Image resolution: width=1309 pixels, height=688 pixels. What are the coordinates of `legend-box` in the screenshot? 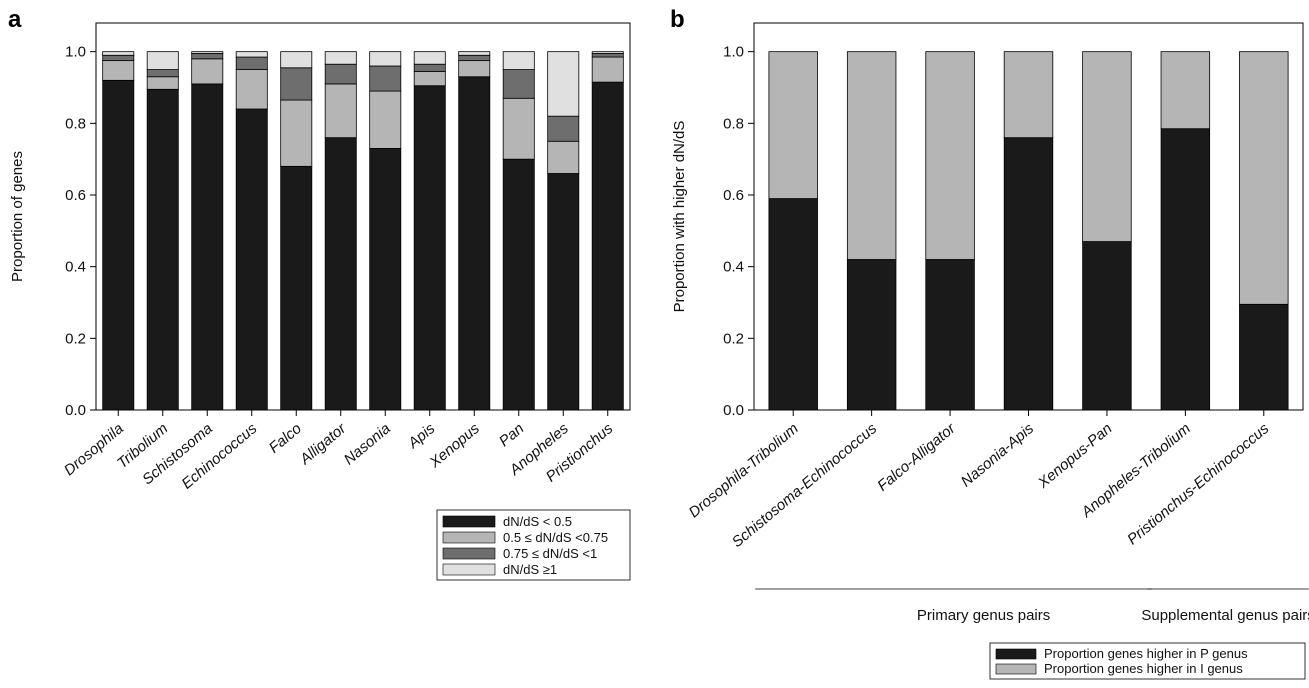 It's located at (1147, 661).